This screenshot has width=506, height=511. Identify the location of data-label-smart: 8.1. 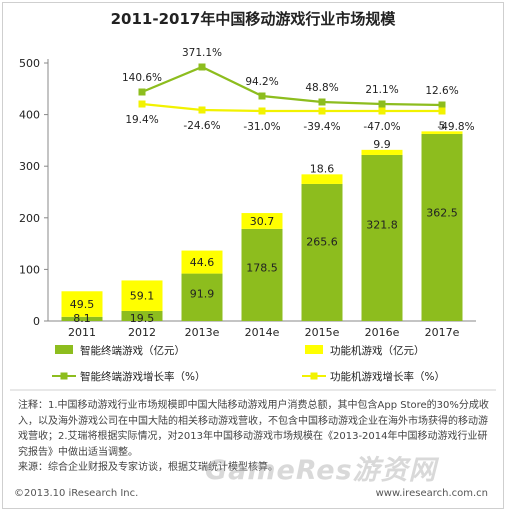
(82, 318).